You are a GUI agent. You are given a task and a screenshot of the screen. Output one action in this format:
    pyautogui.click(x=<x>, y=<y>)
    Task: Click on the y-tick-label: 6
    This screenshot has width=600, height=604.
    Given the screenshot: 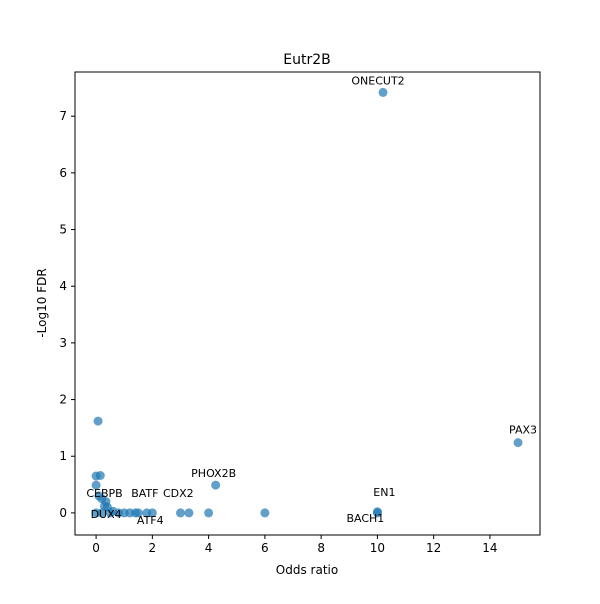 What is the action you would take?
    pyautogui.click(x=63, y=173)
    